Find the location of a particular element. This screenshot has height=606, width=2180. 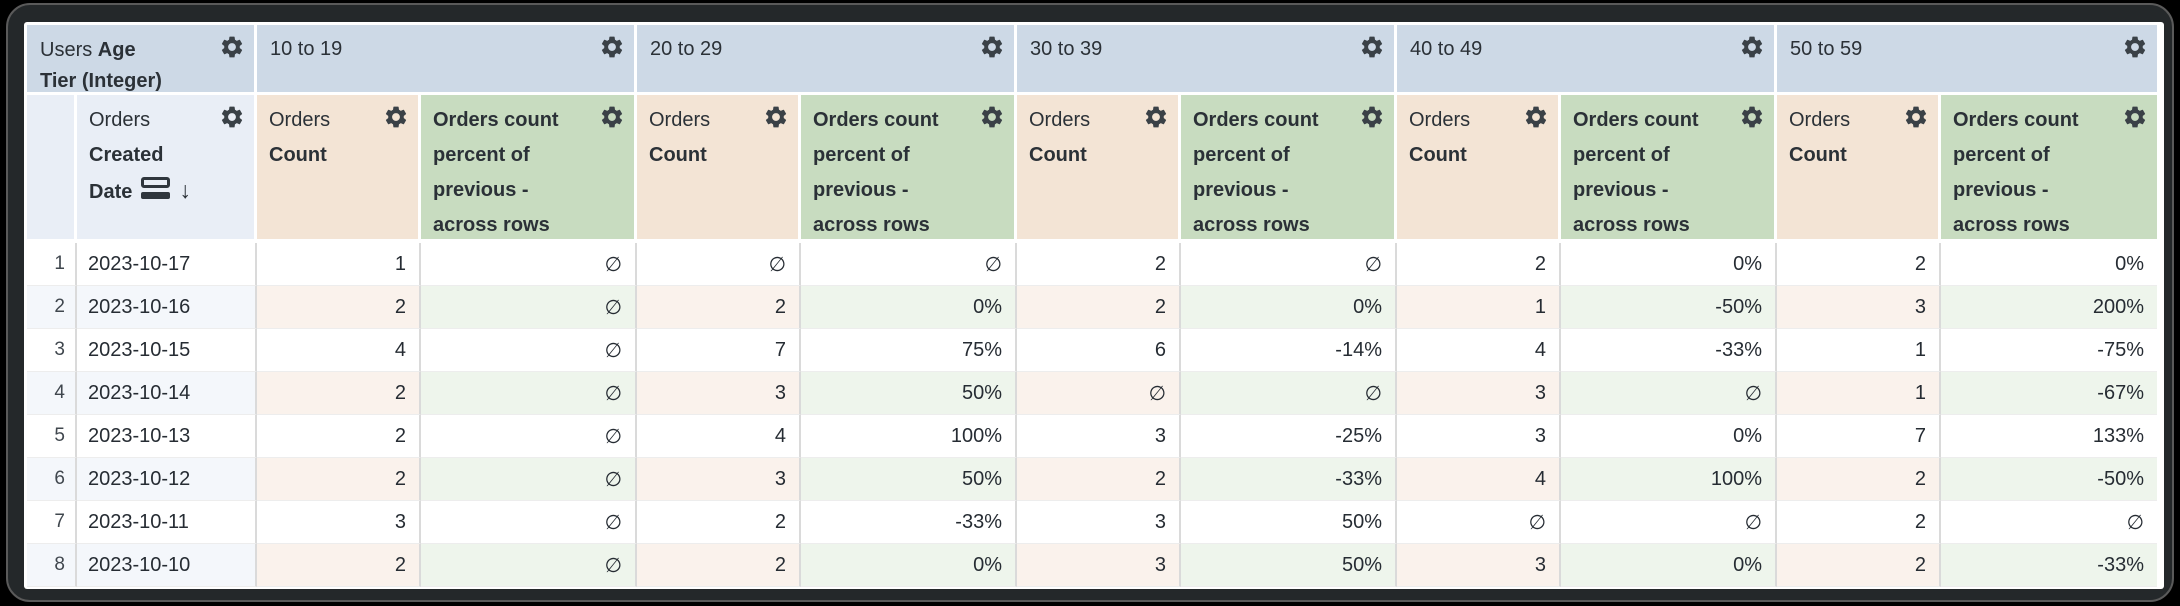

pivot-group-header-10to19: 10 to 19 is located at coordinates (447, 60).